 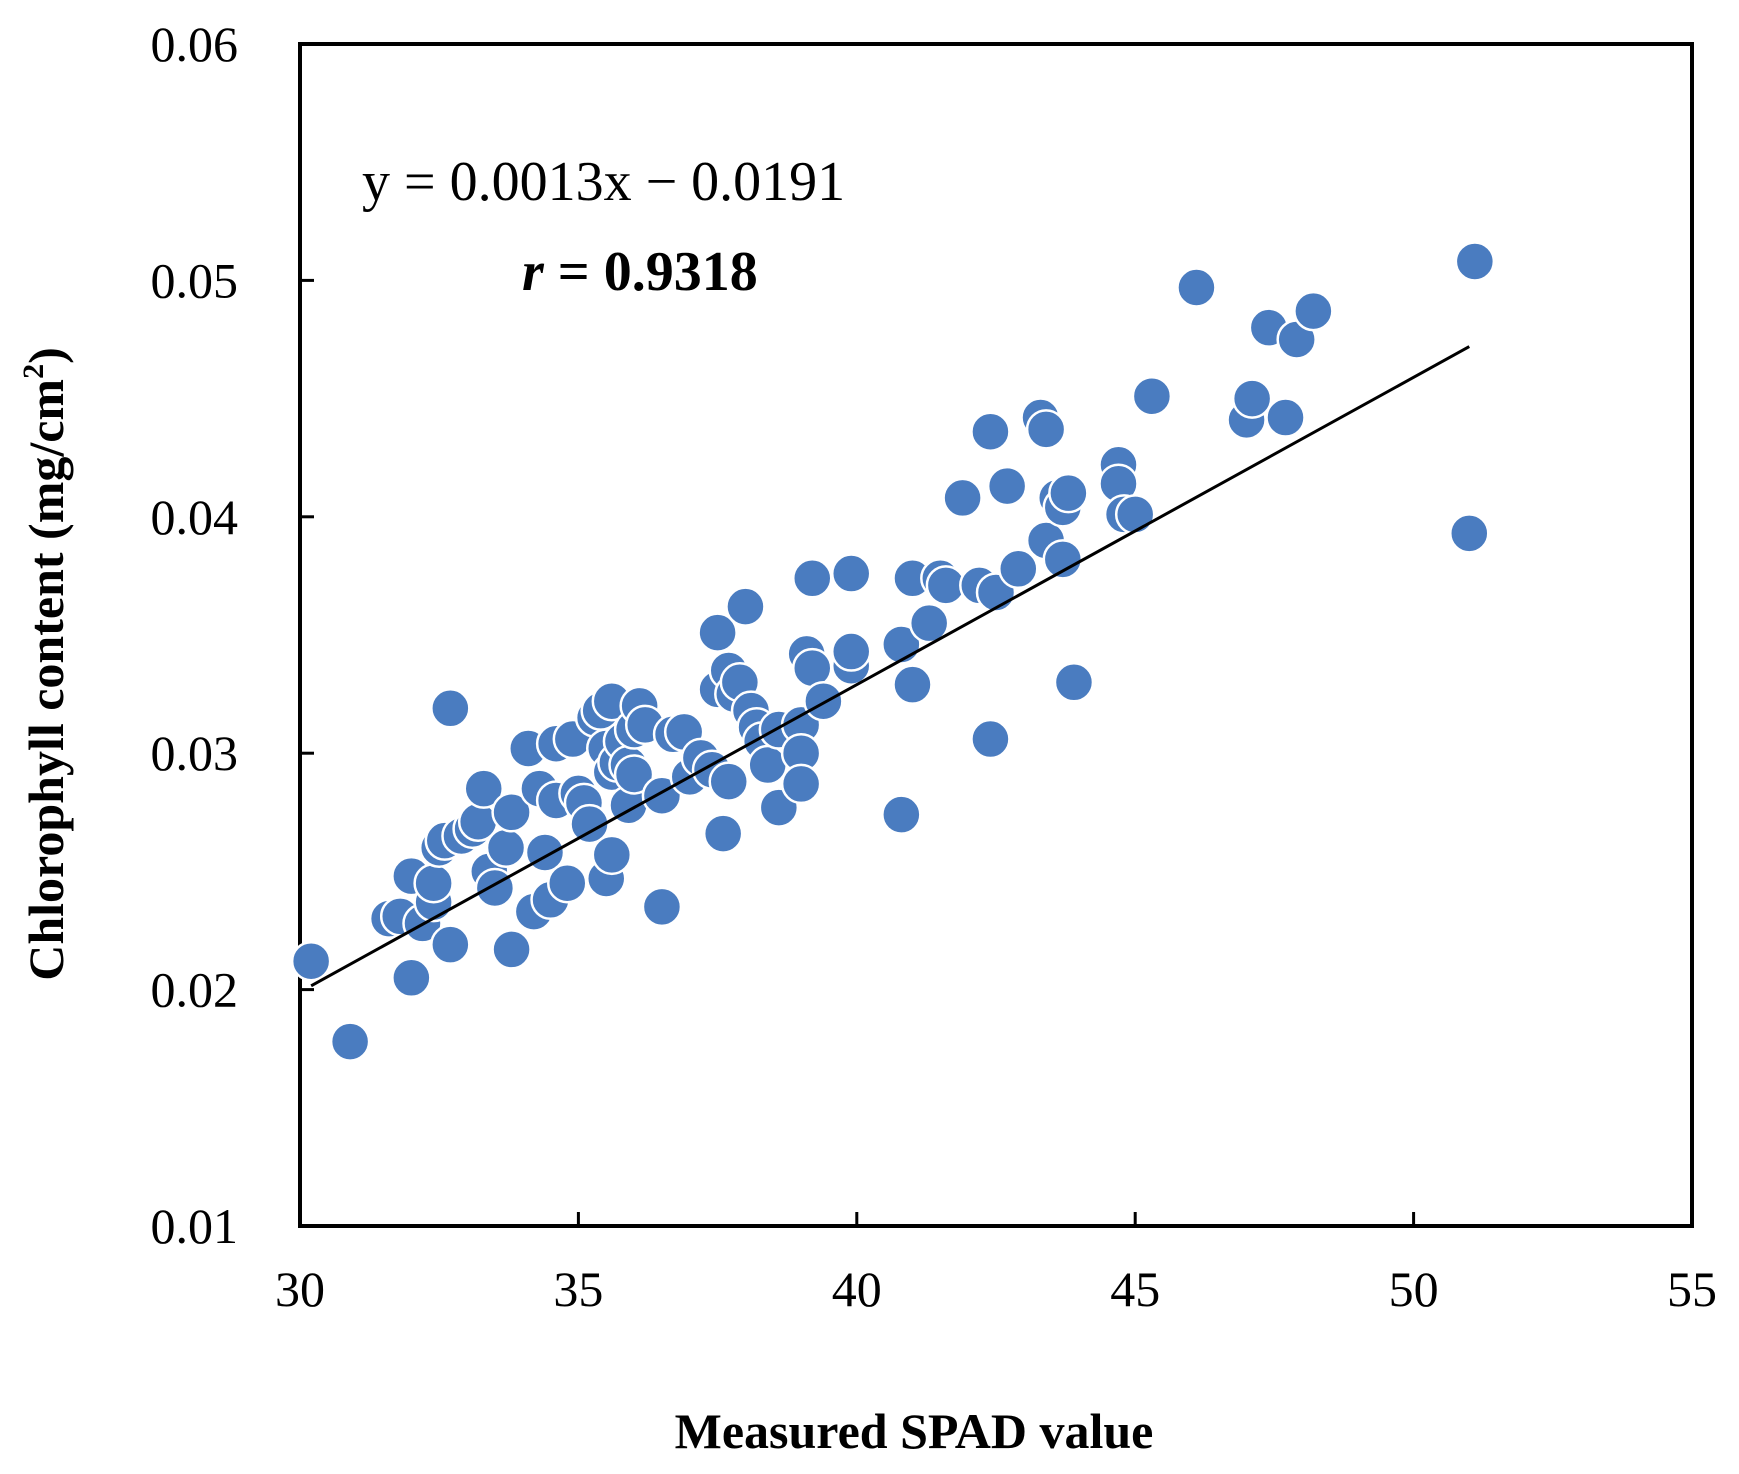 I want to click on x-tick-label-45: 45, so click(x=1135, y=1289).